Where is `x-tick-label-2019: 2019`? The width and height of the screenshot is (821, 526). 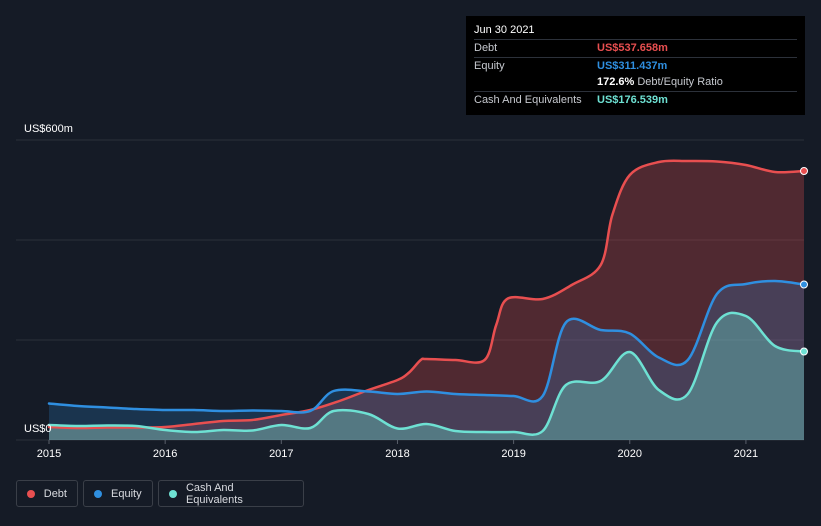
x-tick-label-2019: 2019 is located at coordinates (513, 454).